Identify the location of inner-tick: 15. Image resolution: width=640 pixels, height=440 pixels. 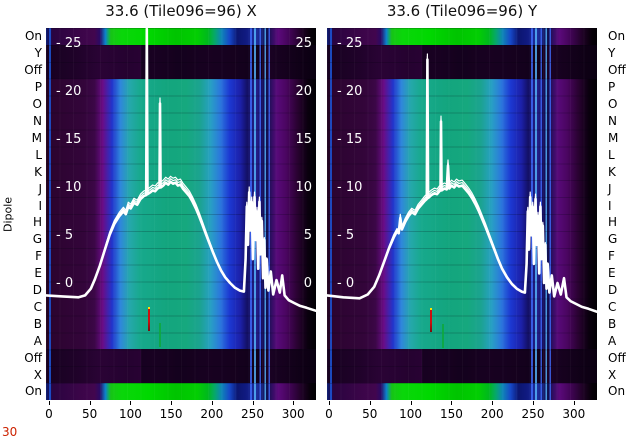
(303, 139).